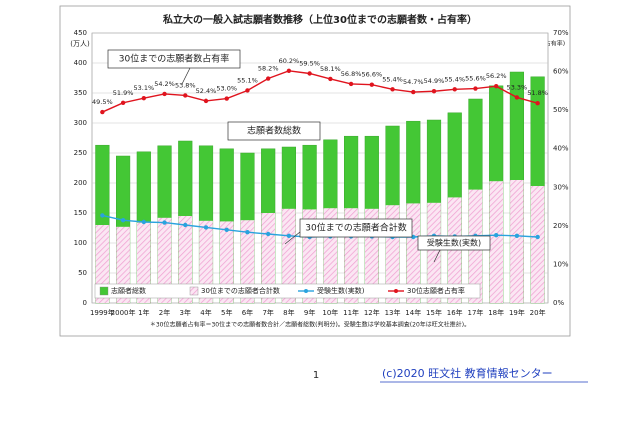  Describe the element at coordinates (247, 80) in the screenshot. I see `data-label: 55.1%` at that location.